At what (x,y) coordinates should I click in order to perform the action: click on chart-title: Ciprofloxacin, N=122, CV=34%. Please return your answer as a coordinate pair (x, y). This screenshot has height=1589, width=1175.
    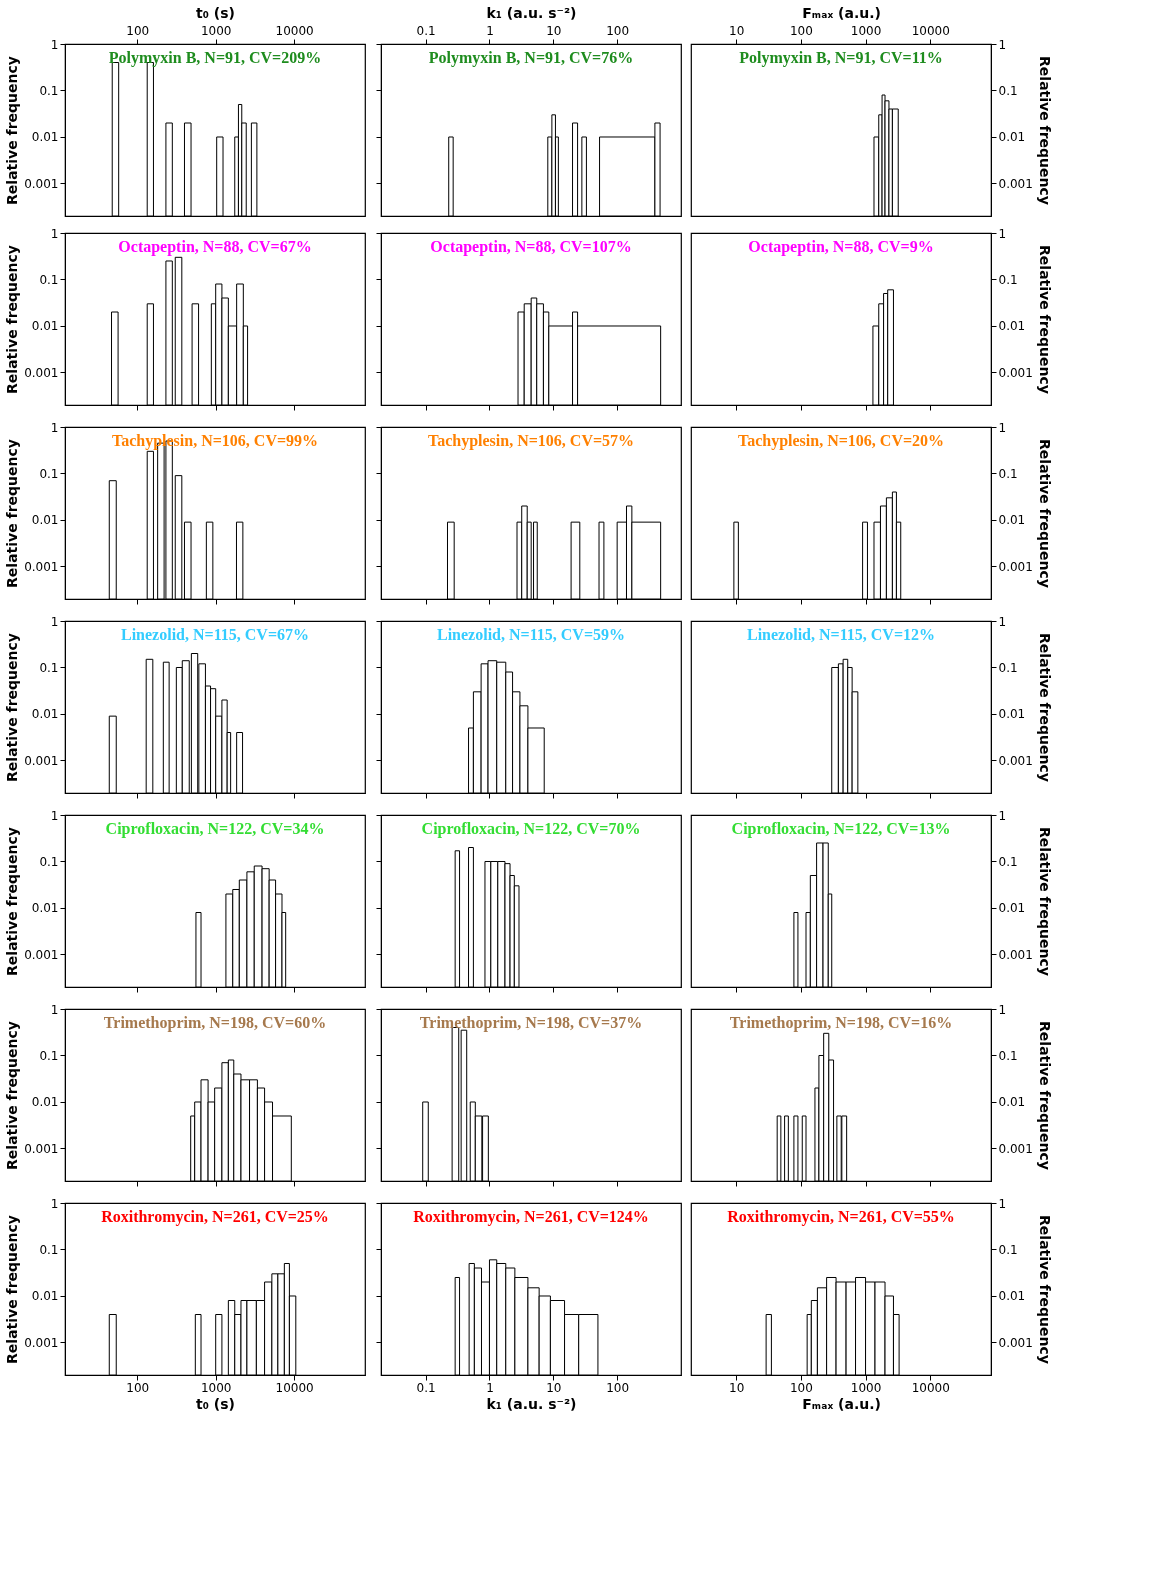
    Looking at the image, I should click on (215, 829).